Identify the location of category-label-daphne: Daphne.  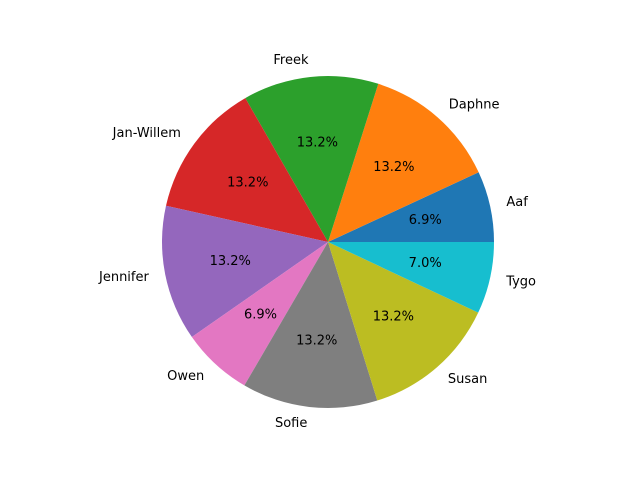
(474, 105).